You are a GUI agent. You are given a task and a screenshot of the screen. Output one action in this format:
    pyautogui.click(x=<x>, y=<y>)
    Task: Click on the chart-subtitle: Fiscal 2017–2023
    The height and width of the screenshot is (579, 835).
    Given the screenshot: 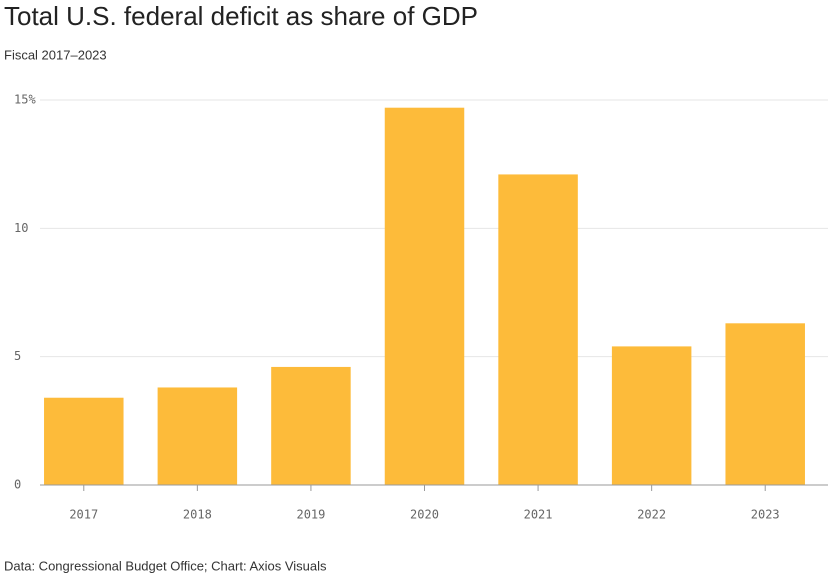 What is the action you would take?
    pyautogui.click(x=55, y=54)
    